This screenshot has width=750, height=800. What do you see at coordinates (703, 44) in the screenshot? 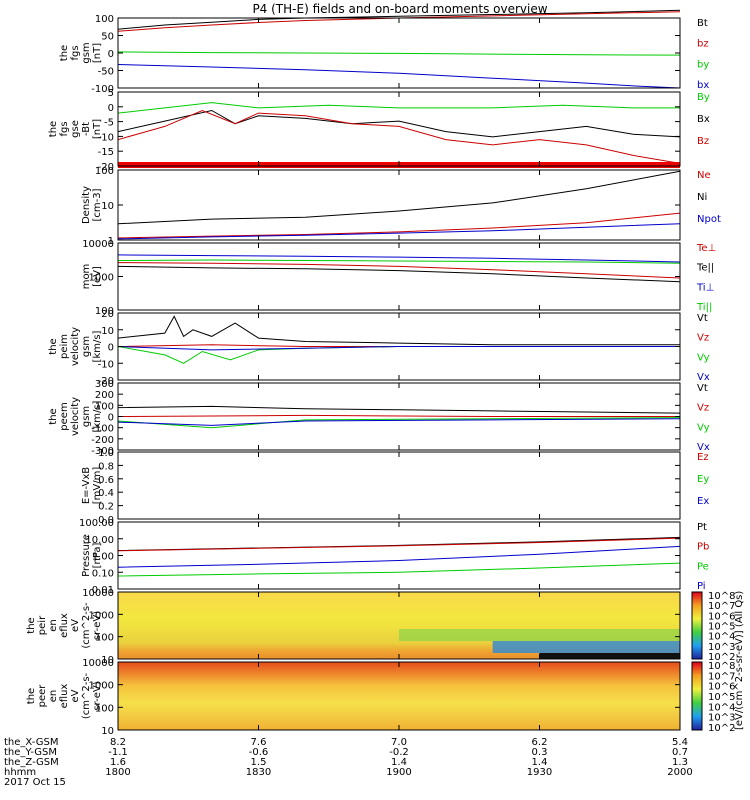
I see `legend-label: bz` at bounding box center [703, 44].